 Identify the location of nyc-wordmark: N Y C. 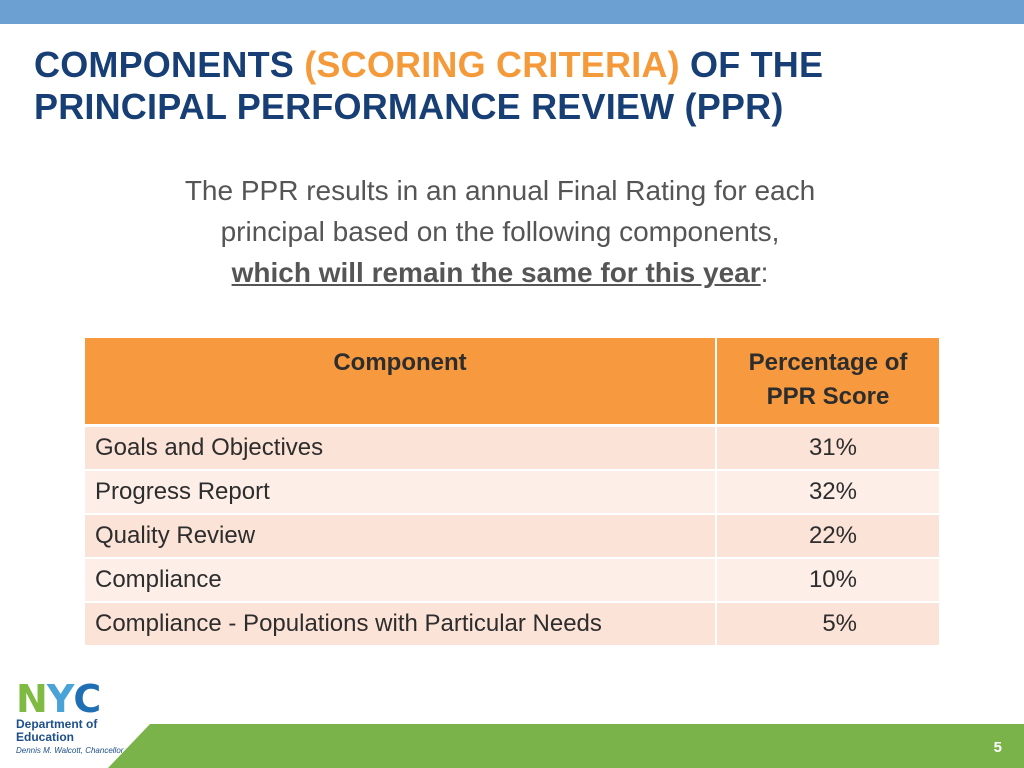
(71, 699).